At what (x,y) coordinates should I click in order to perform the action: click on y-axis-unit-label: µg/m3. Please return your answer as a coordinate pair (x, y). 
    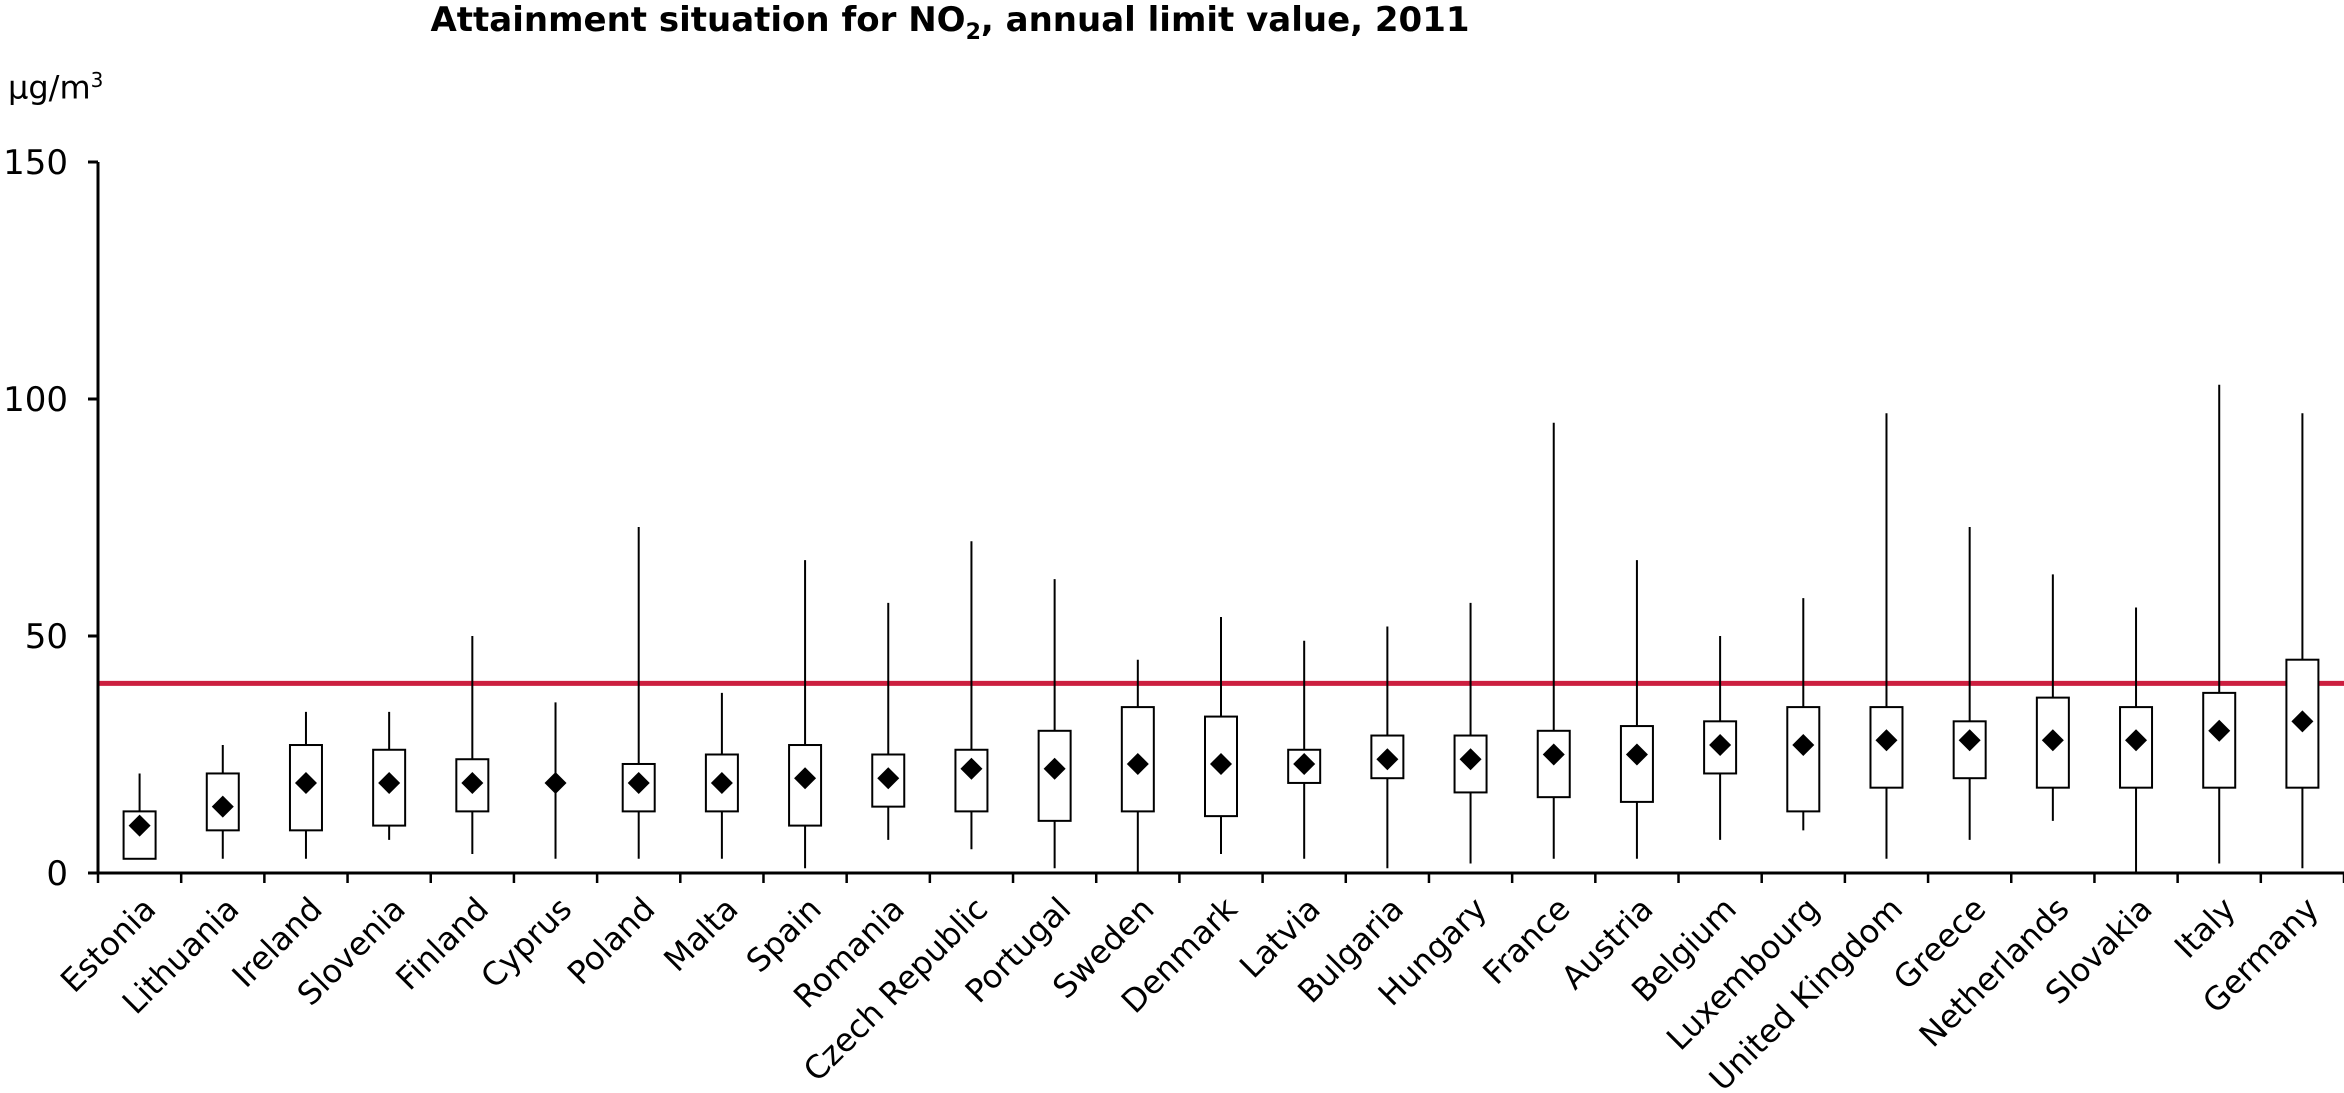
    Looking at the image, I should click on (56, 87).